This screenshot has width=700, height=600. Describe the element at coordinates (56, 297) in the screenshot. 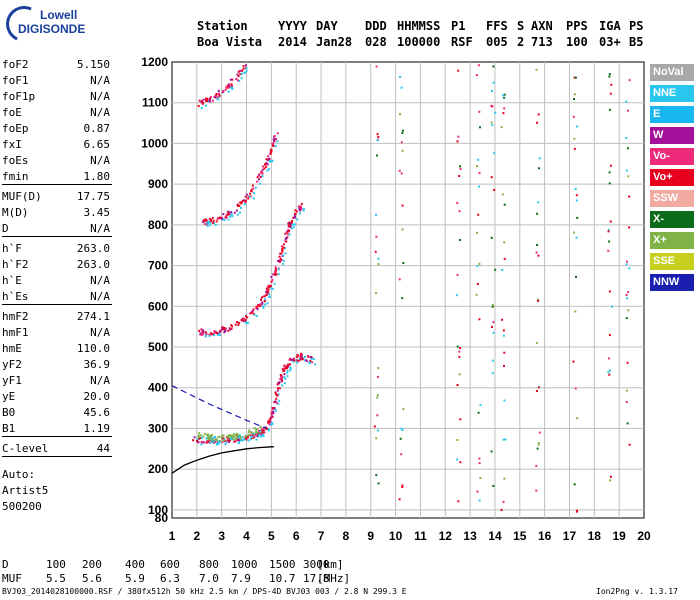

I see `param-row: h`Es N/A` at that location.